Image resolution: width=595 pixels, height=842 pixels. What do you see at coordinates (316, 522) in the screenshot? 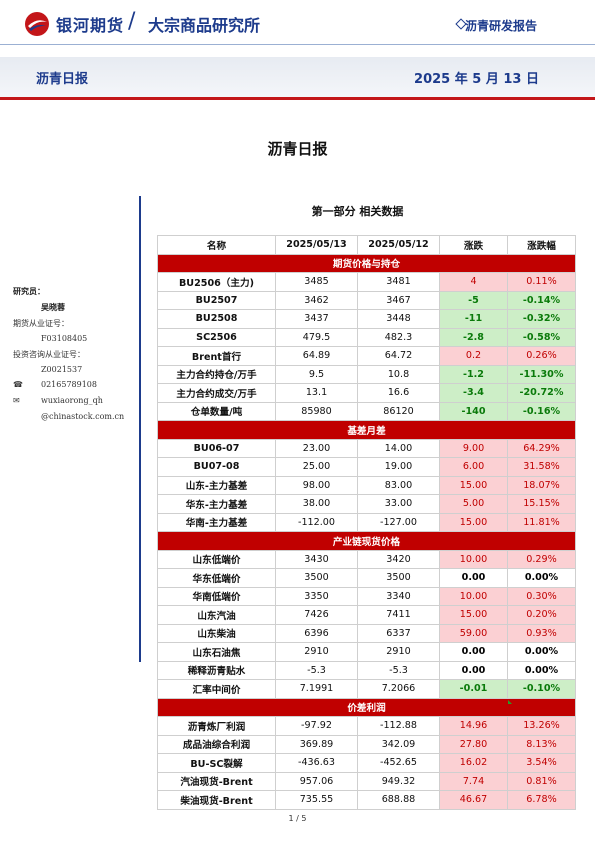
I see `value-cell-current: -112.00` at bounding box center [316, 522].